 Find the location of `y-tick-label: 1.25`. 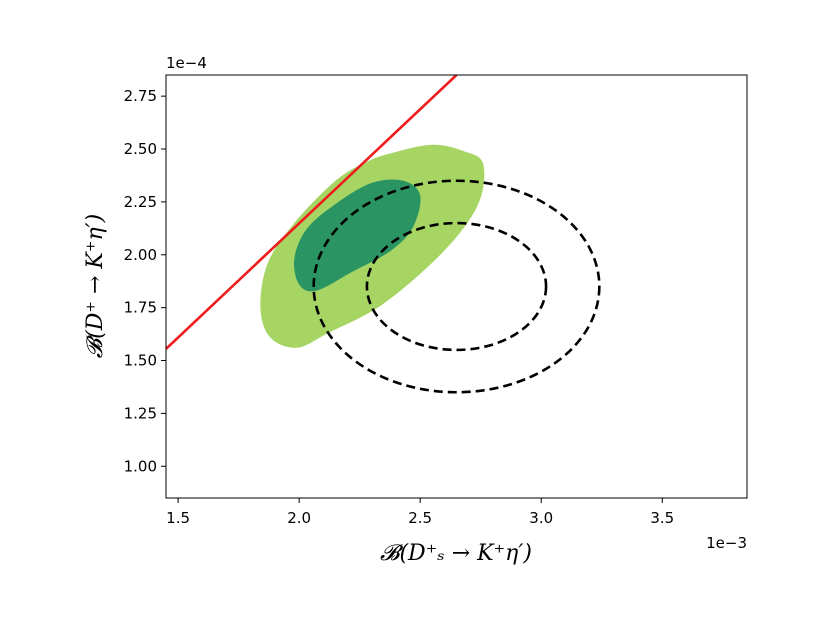

y-tick-label: 1.25 is located at coordinates (140, 413).